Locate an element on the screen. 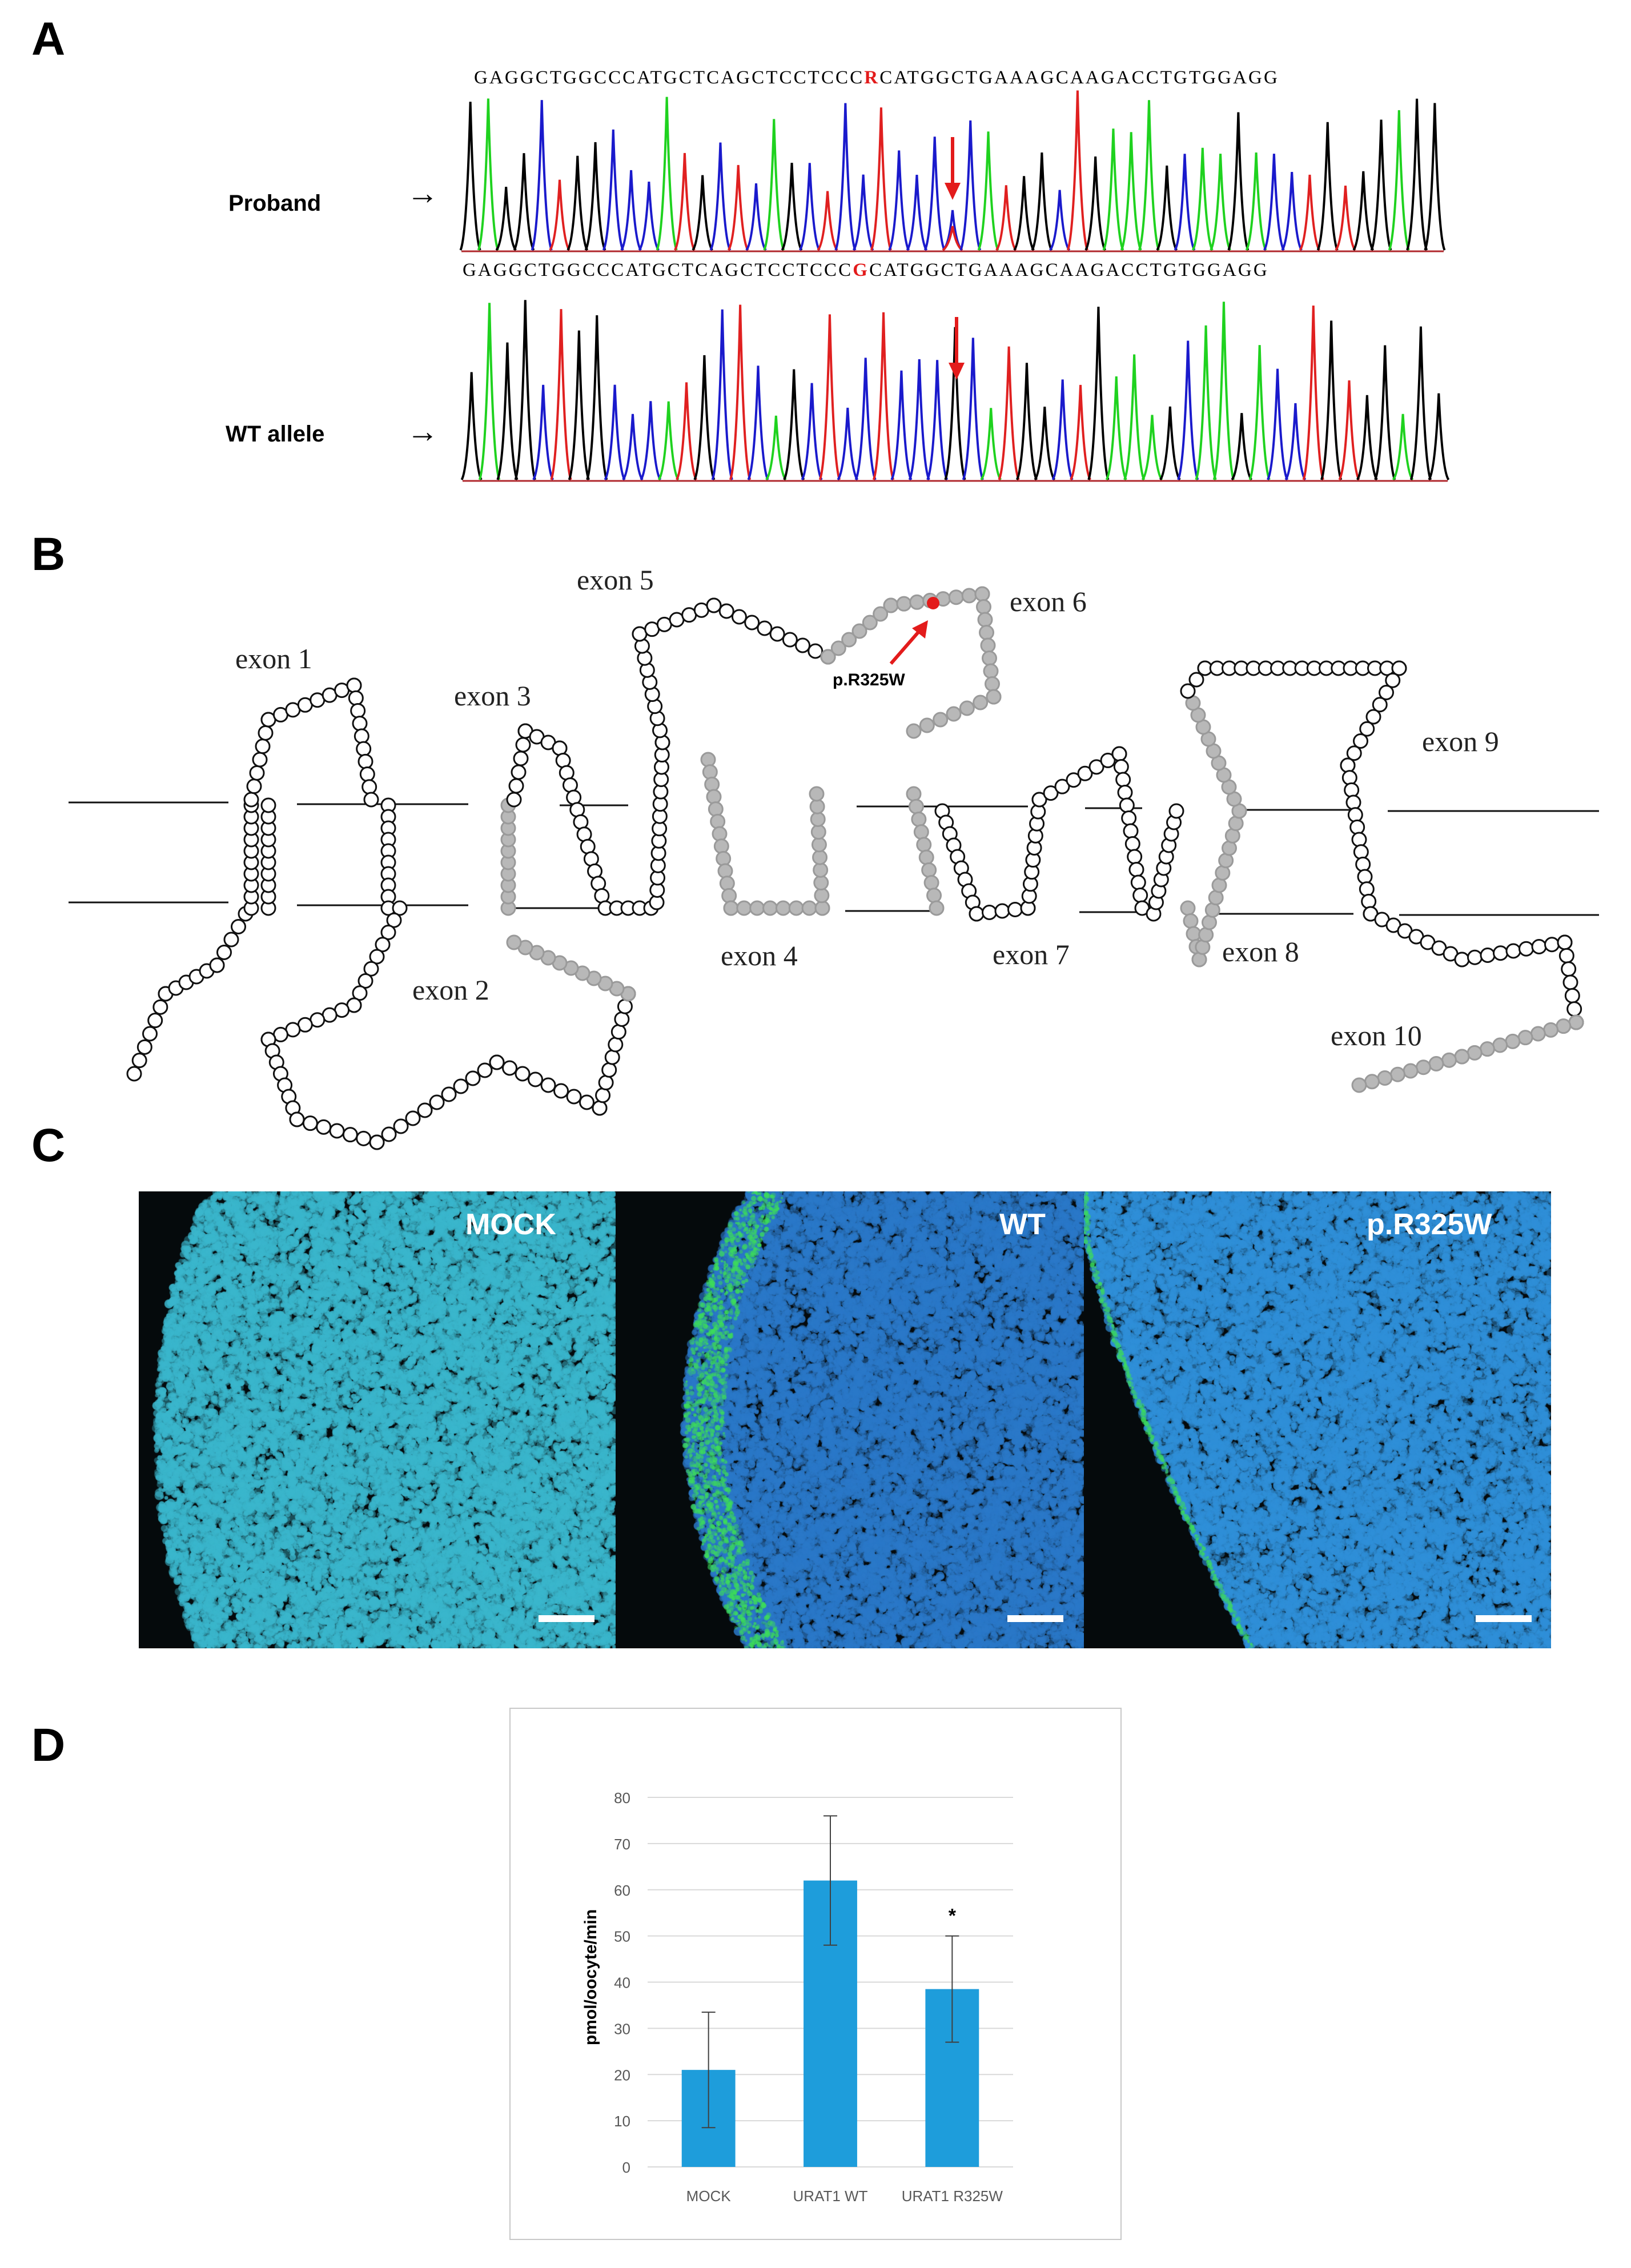 This screenshot has height=2268, width=1631. mutation-label: p.R325W is located at coordinates (869, 680).